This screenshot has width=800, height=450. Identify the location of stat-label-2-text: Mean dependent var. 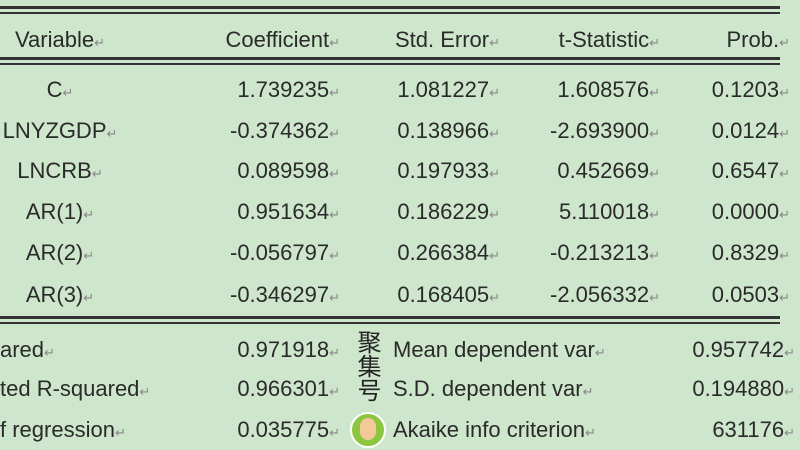
(494, 349).